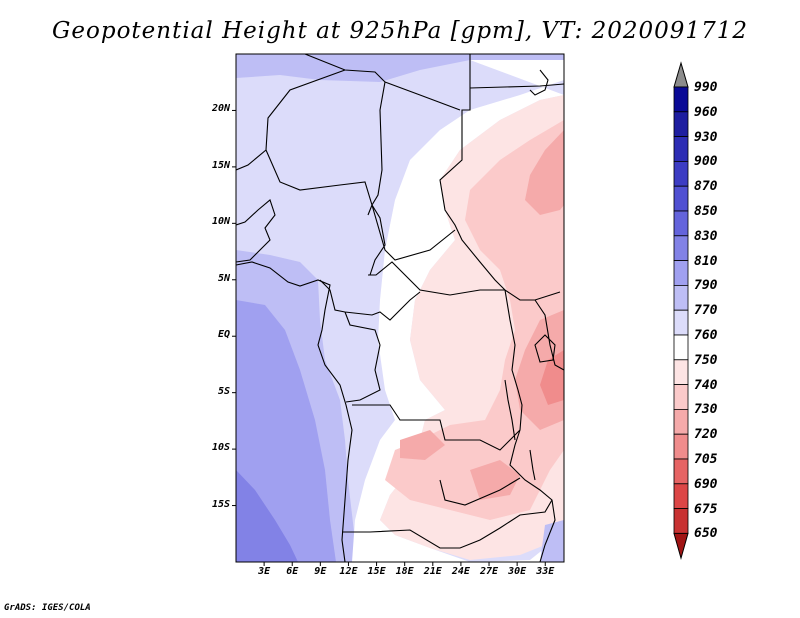  What do you see at coordinates (545, 348) in the screenshot?
I see `lake-victoria` at bounding box center [545, 348].